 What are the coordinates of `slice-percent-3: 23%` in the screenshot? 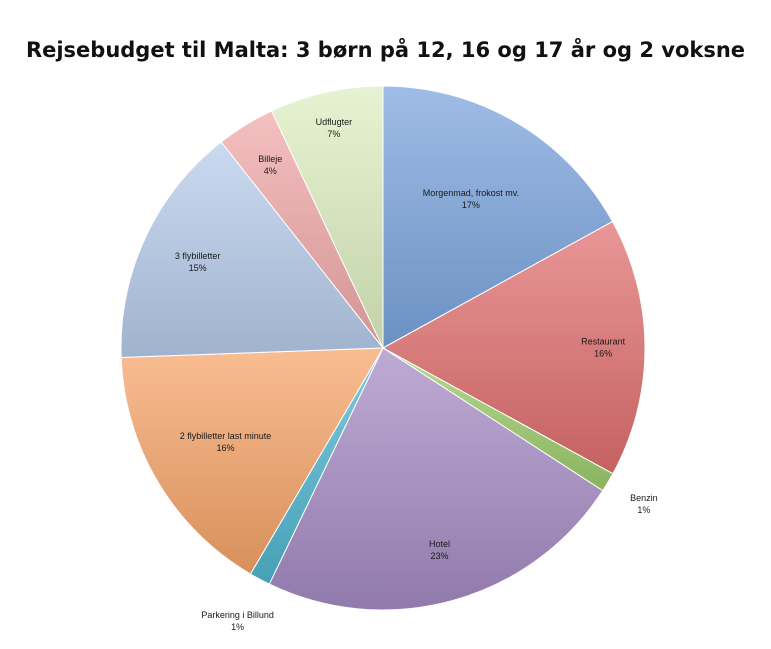 It's located at (439, 556).